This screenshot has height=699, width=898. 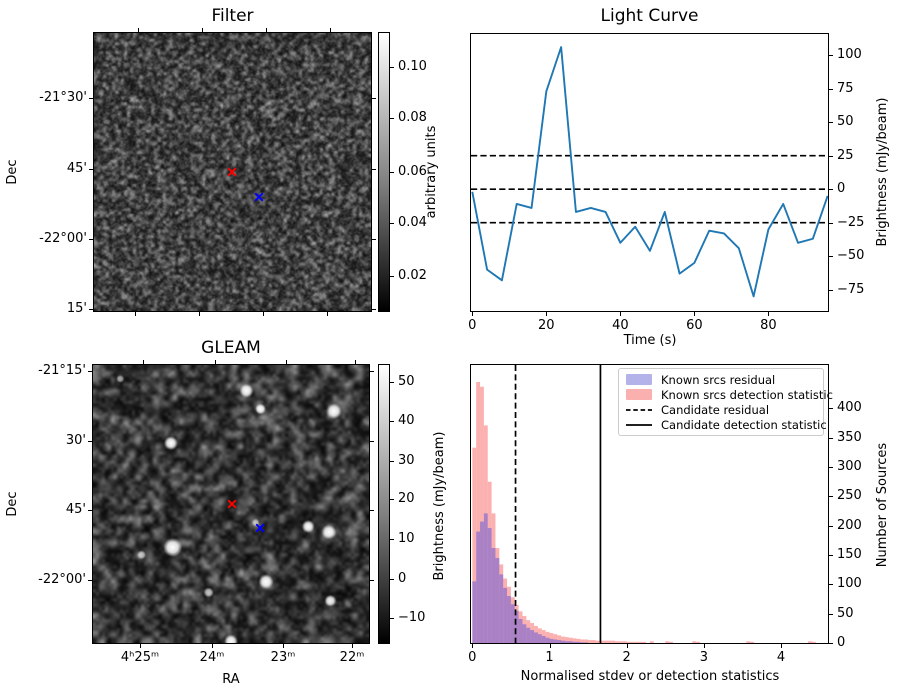 What do you see at coordinates (841, 189) in the screenshot?
I see `brightness-tick-label: 0` at bounding box center [841, 189].